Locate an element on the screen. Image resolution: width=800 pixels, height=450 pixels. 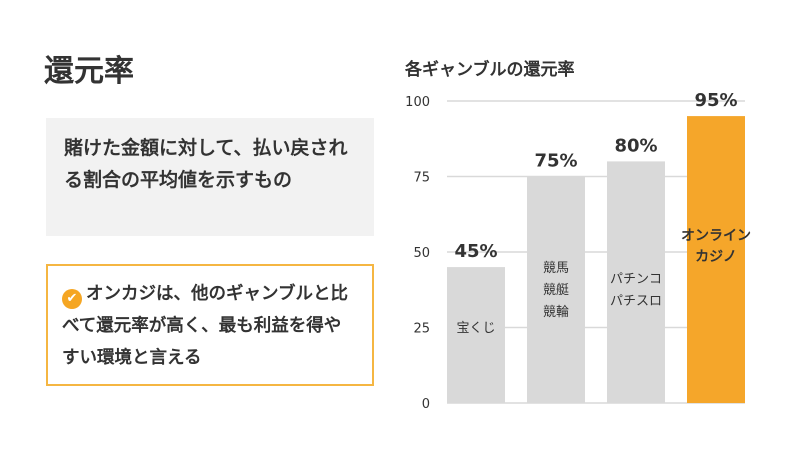
category-label: 競輪 is located at coordinates (556, 312).